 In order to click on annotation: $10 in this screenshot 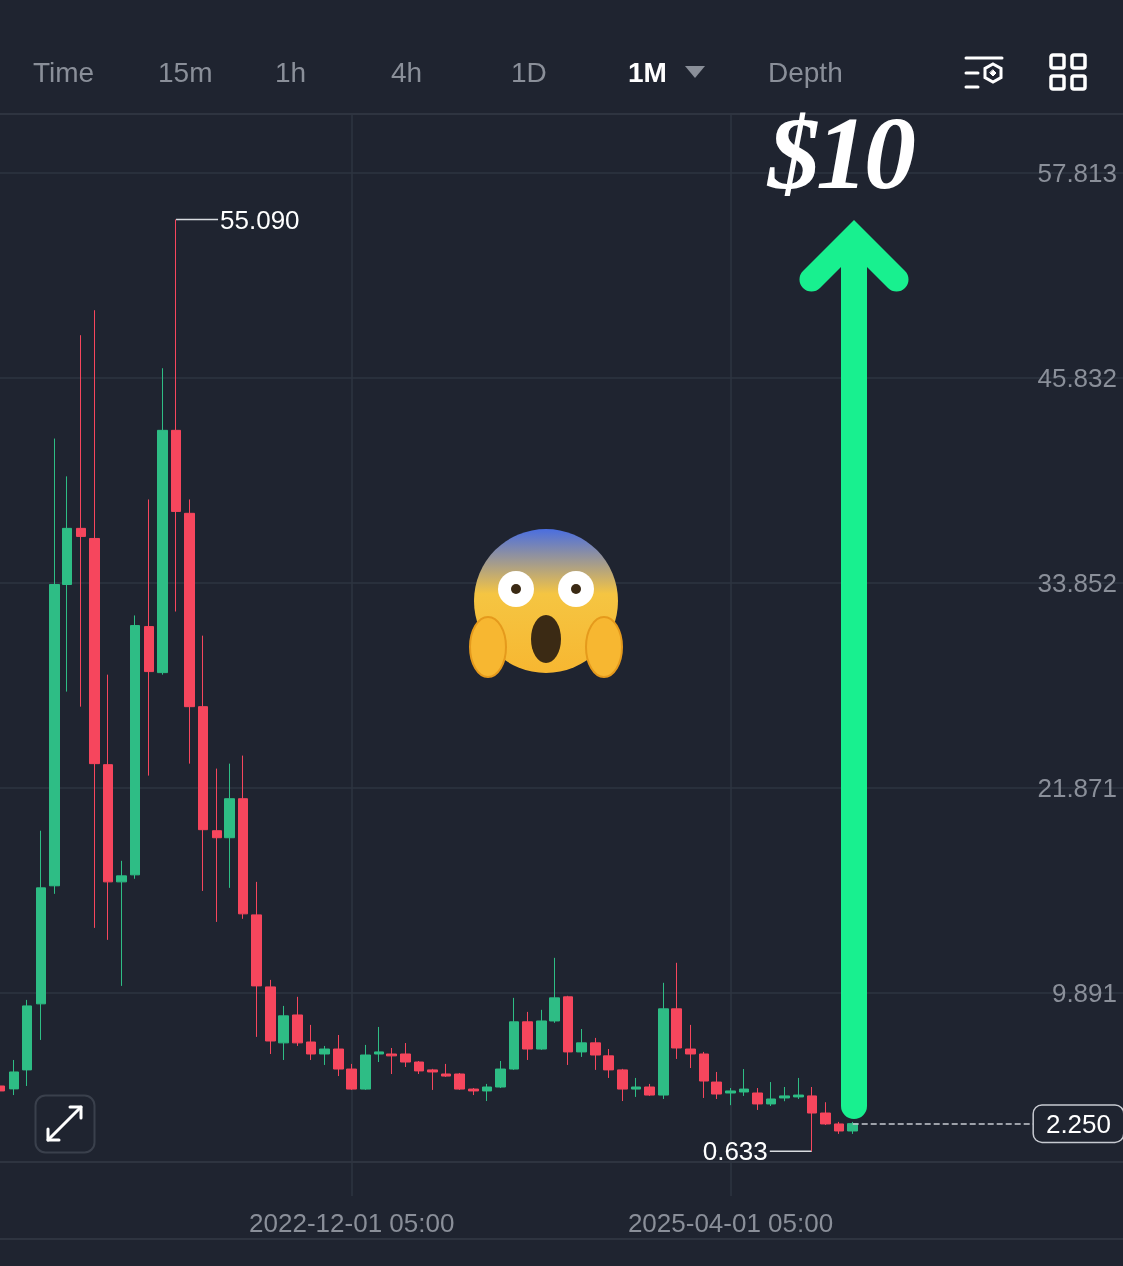, I will do `click(840, 152)`.